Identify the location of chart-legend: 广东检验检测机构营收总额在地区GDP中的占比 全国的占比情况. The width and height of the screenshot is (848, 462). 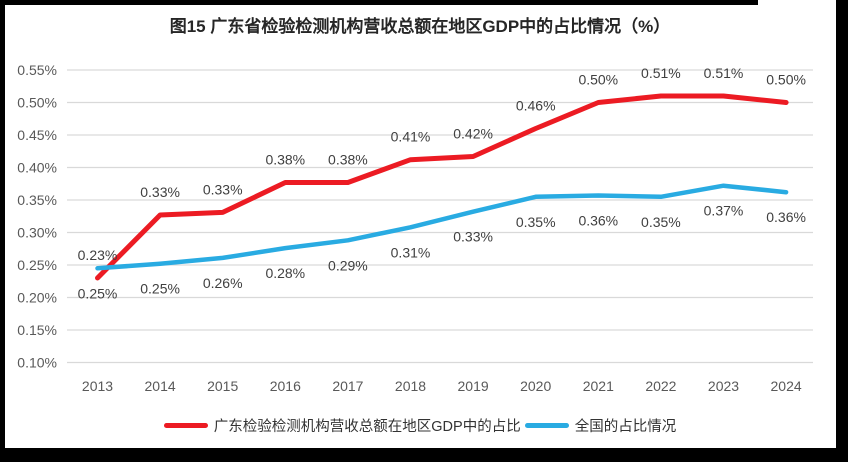
(420, 425).